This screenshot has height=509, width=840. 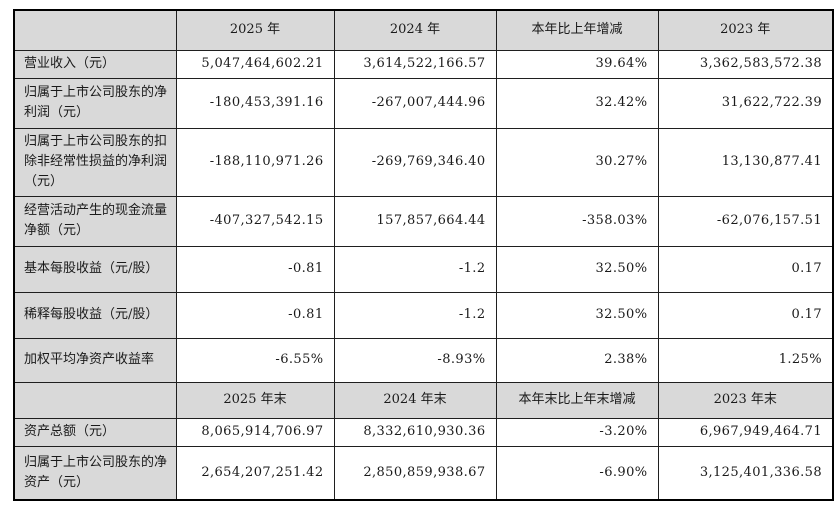 What do you see at coordinates (577, 64) in the screenshot?
I see `cell-value: 39.64%` at bounding box center [577, 64].